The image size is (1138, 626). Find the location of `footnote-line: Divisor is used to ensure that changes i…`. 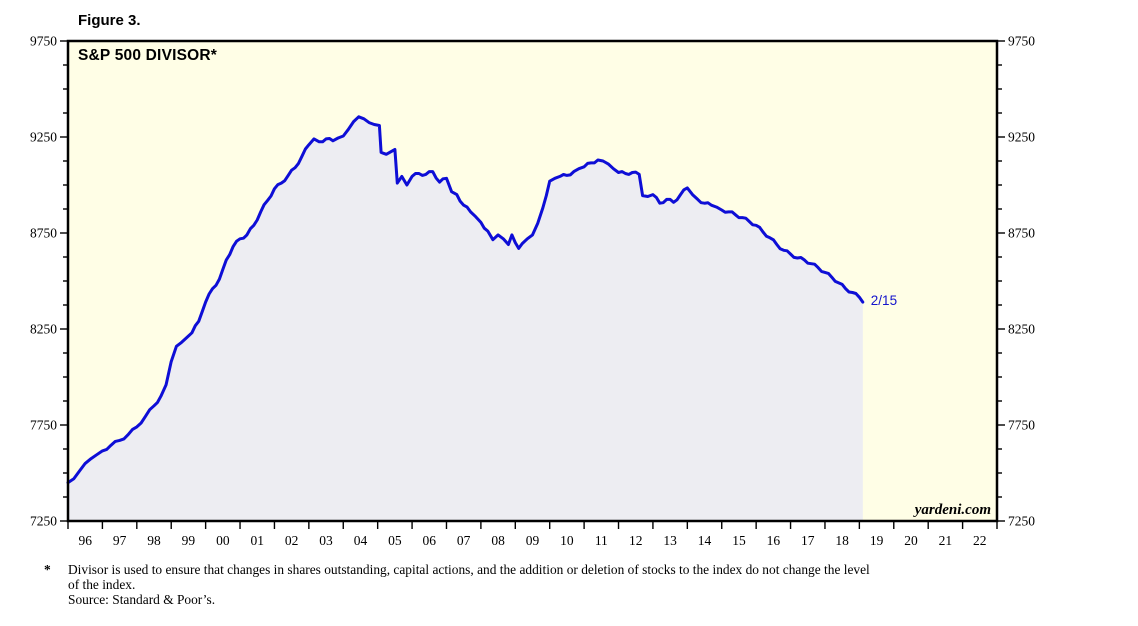

footnote-line: Divisor is used to ensure that changes i… is located at coordinates (469, 569).